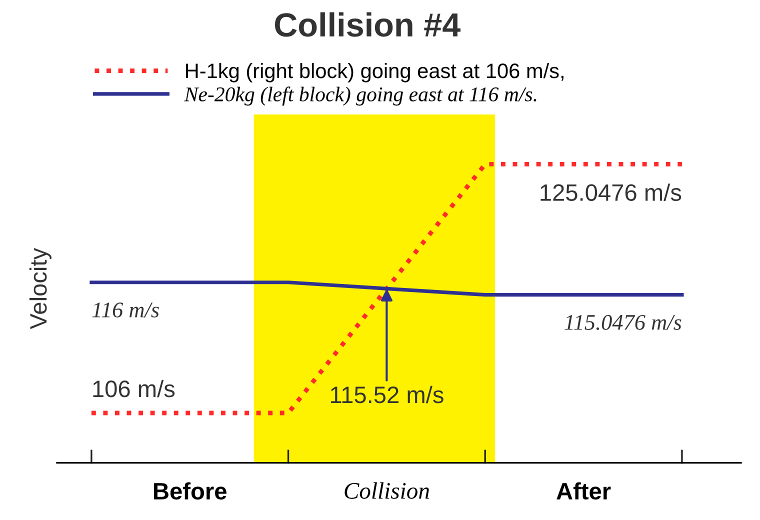 This screenshot has width=760, height=520. What do you see at coordinates (387, 395) in the screenshot?
I see `annotation: 115.52 m/s` at bounding box center [387, 395].